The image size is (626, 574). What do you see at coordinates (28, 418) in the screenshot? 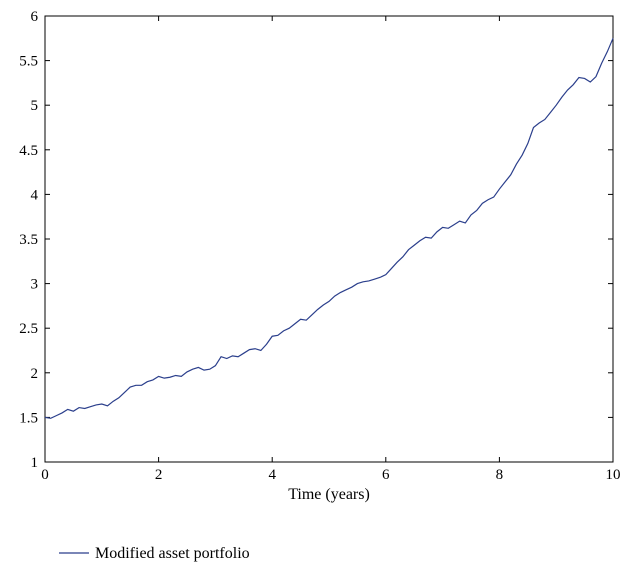
I see `y-tick-label: 1.5` at bounding box center [28, 418].